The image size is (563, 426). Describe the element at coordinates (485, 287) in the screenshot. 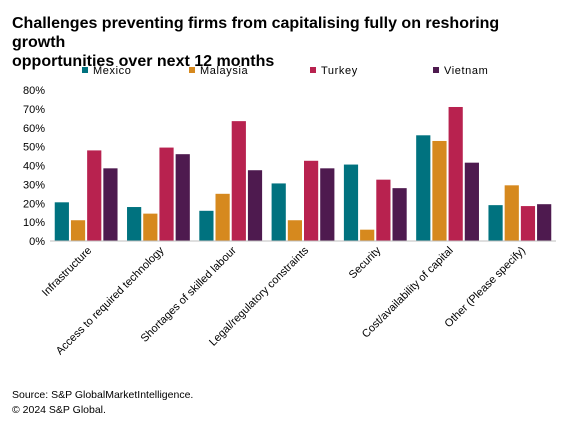

I see `x-category-label: Other (Please specify)` at that location.